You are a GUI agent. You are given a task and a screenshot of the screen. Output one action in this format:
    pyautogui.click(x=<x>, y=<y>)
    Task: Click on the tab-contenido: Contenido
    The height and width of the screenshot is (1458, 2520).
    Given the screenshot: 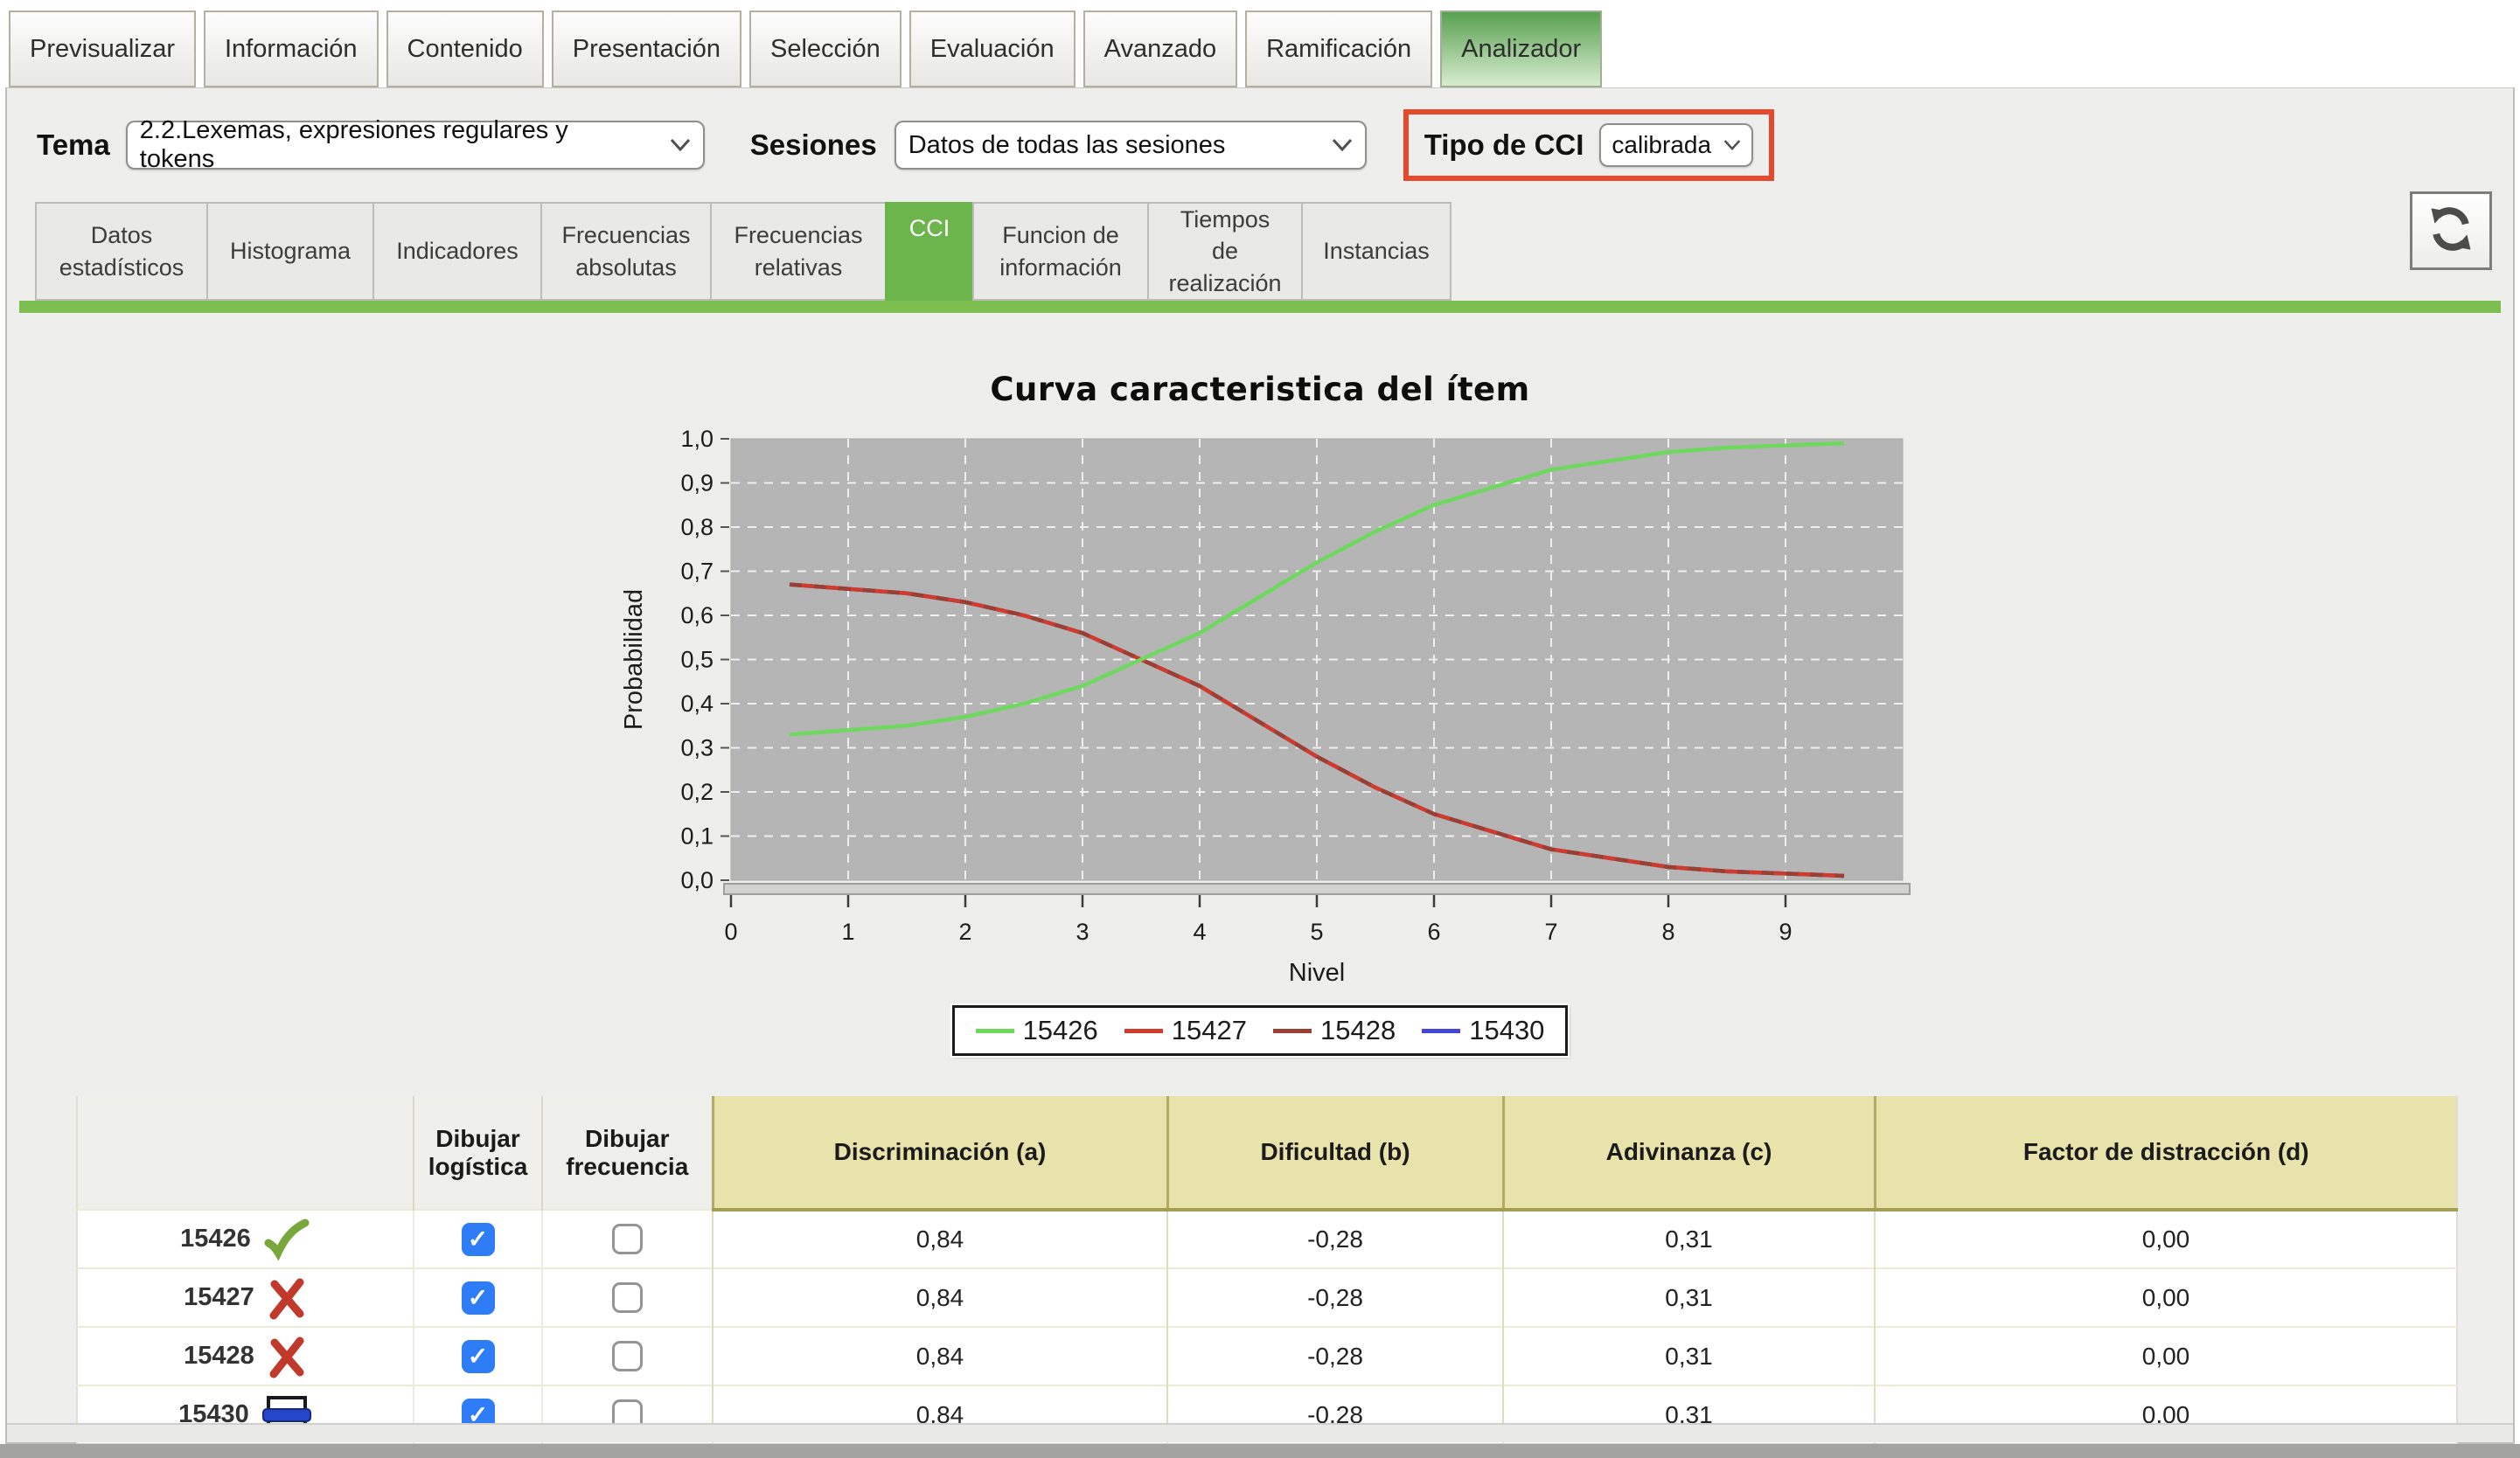 What is the action you would take?
    pyautogui.click(x=465, y=48)
    